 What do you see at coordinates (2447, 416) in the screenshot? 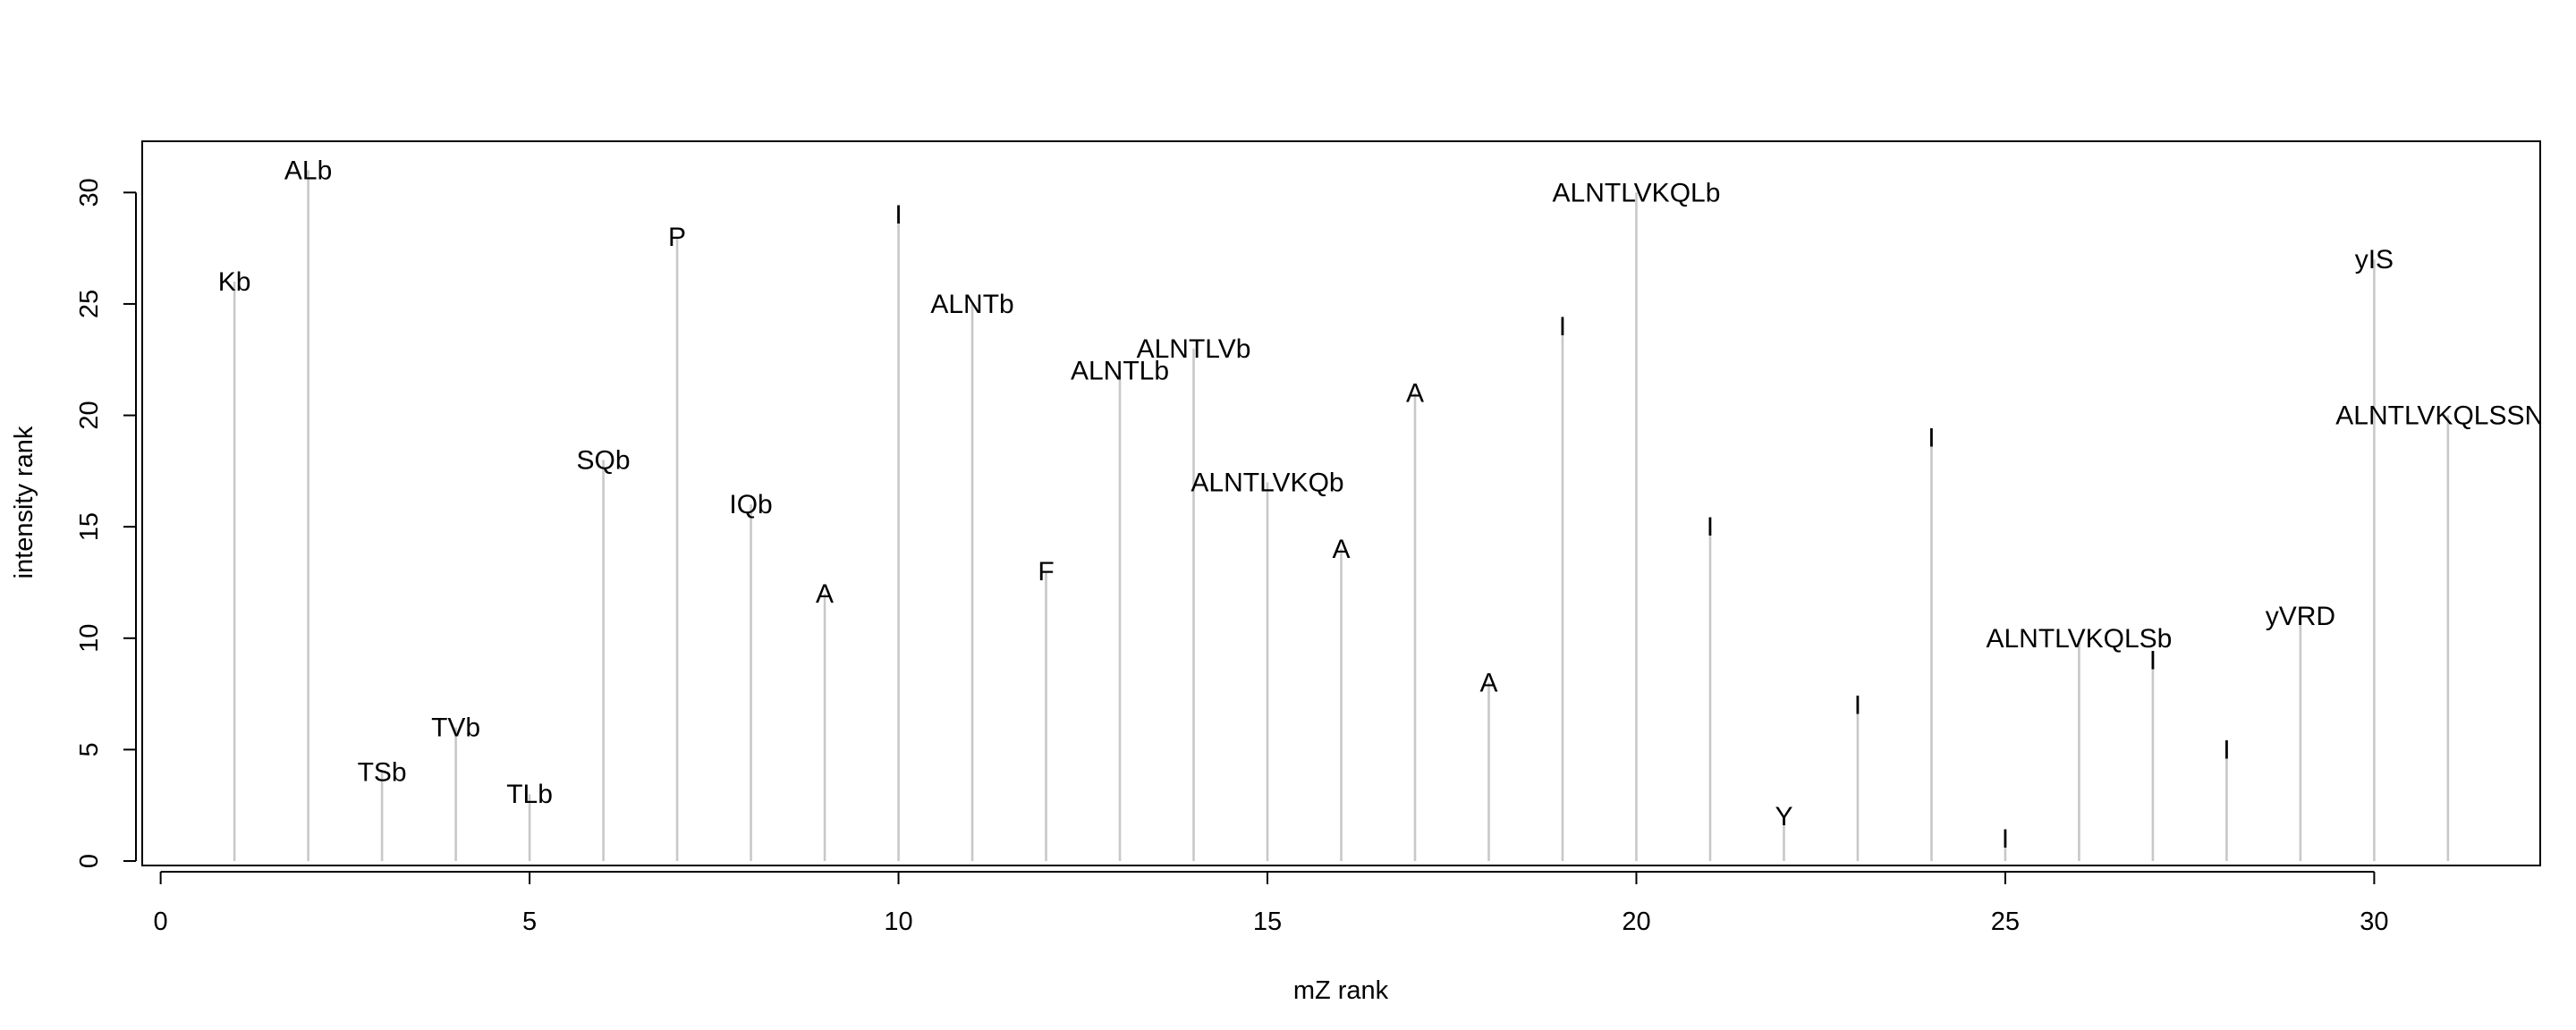
I see `peak-label-31: ALNTLVKQLSSNF` at bounding box center [2447, 416].